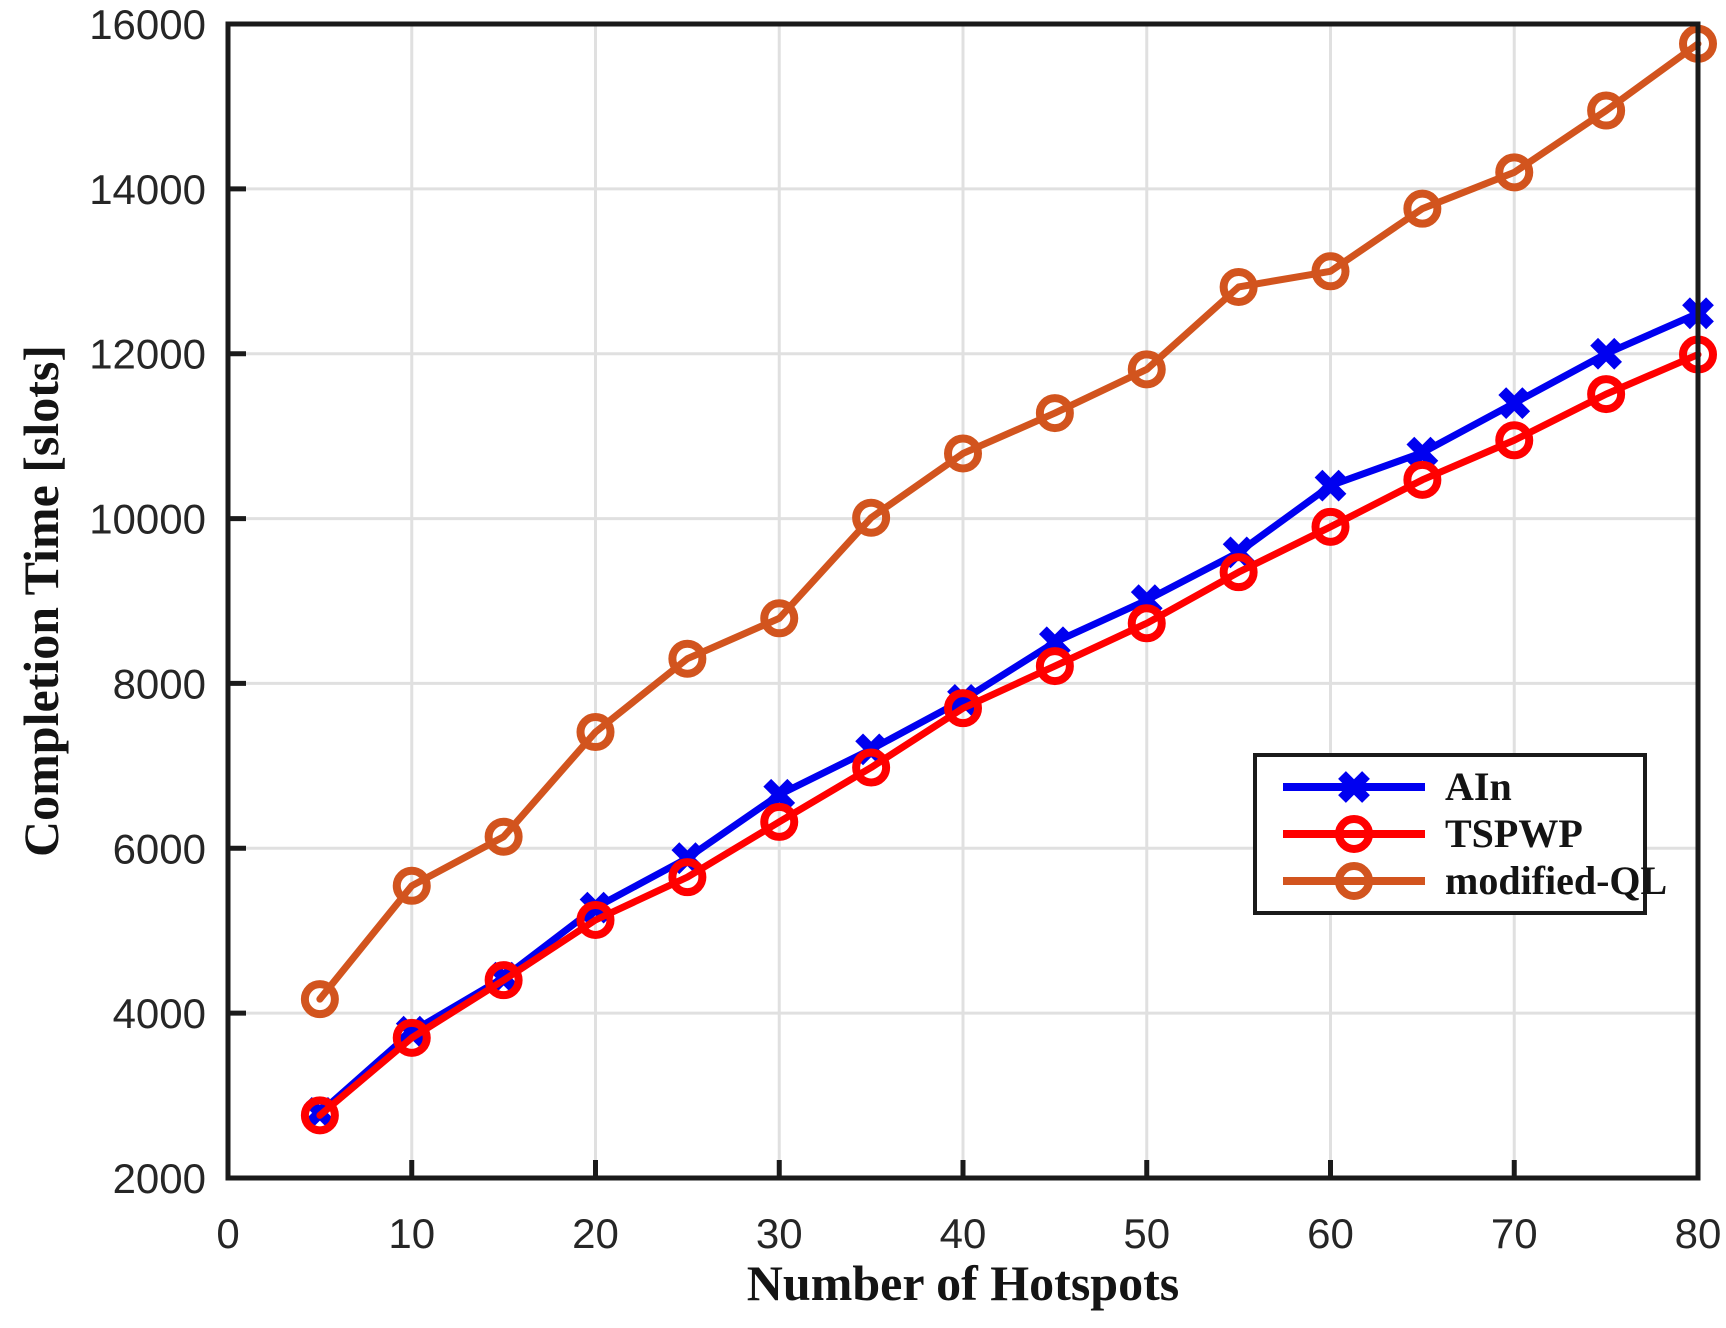 The image size is (1726, 1328). What do you see at coordinates (963, 1283) in the screenshot?
I see `x-axis-label: Number of Hotspots` at bounding box center [963, 1283].